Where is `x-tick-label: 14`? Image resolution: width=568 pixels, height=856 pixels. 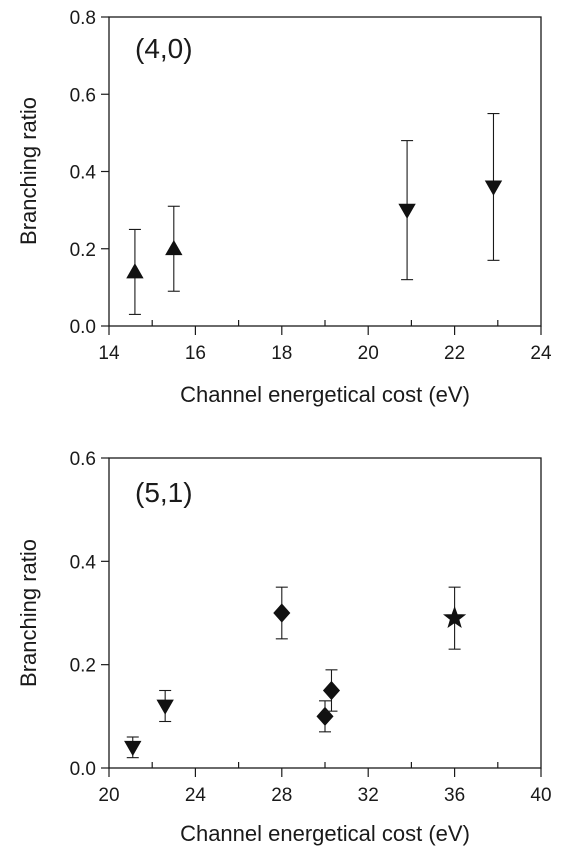
x-tick-label: 14 is located at coordinates (109, 353).